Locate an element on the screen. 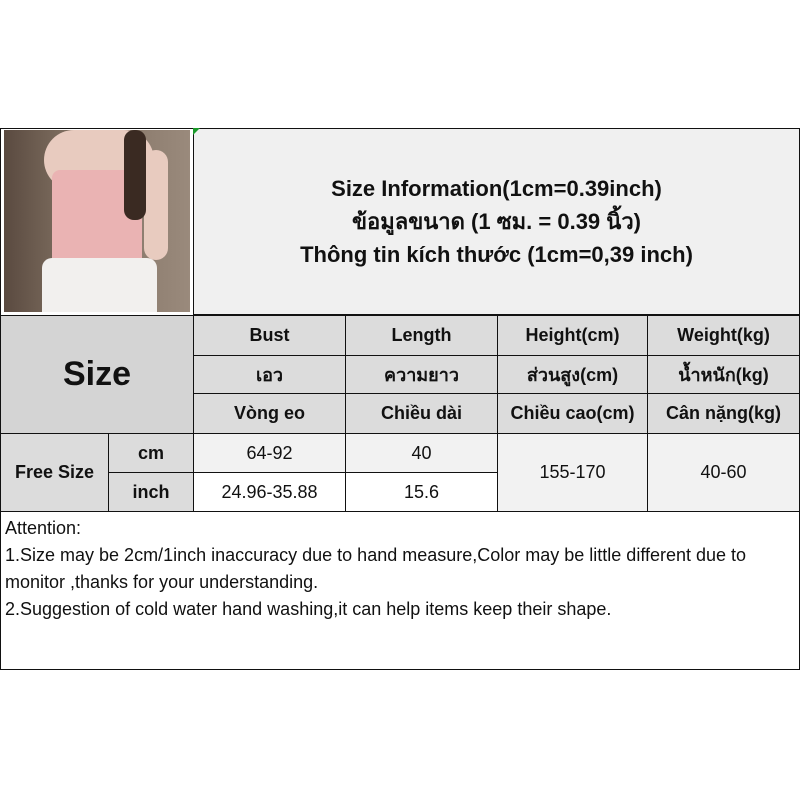 The height and width of the screenshot is (800, 800). height-value: 155-170 is located at coordinates (572, 472).